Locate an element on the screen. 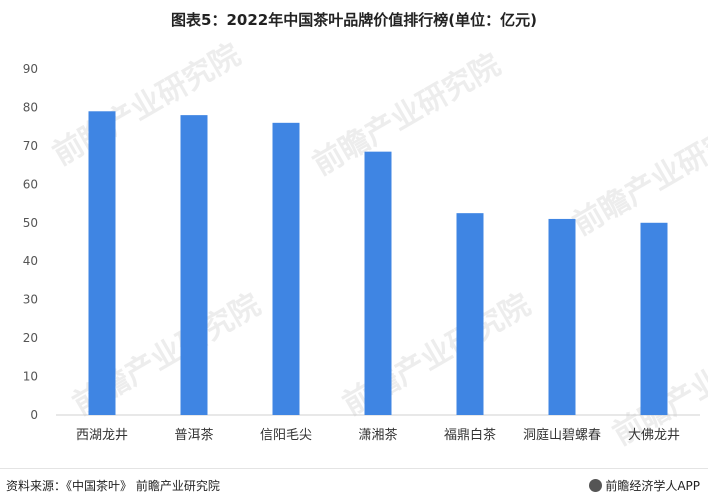 The height and width of the screenshot is (504, 708). y-tick-label: 0 is located at coordinates (34, 415).